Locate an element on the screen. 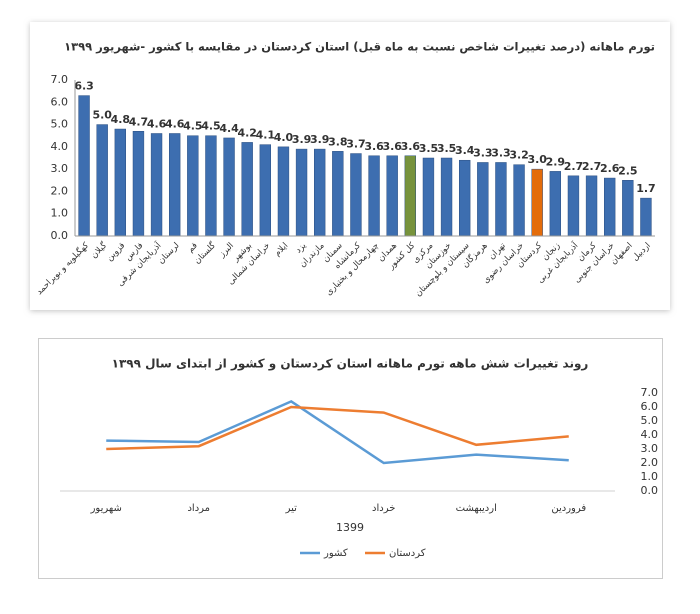 This screenshot has width=700, height=614. x-tick-label: اردیبهشت is located at coordinates (476, 508).